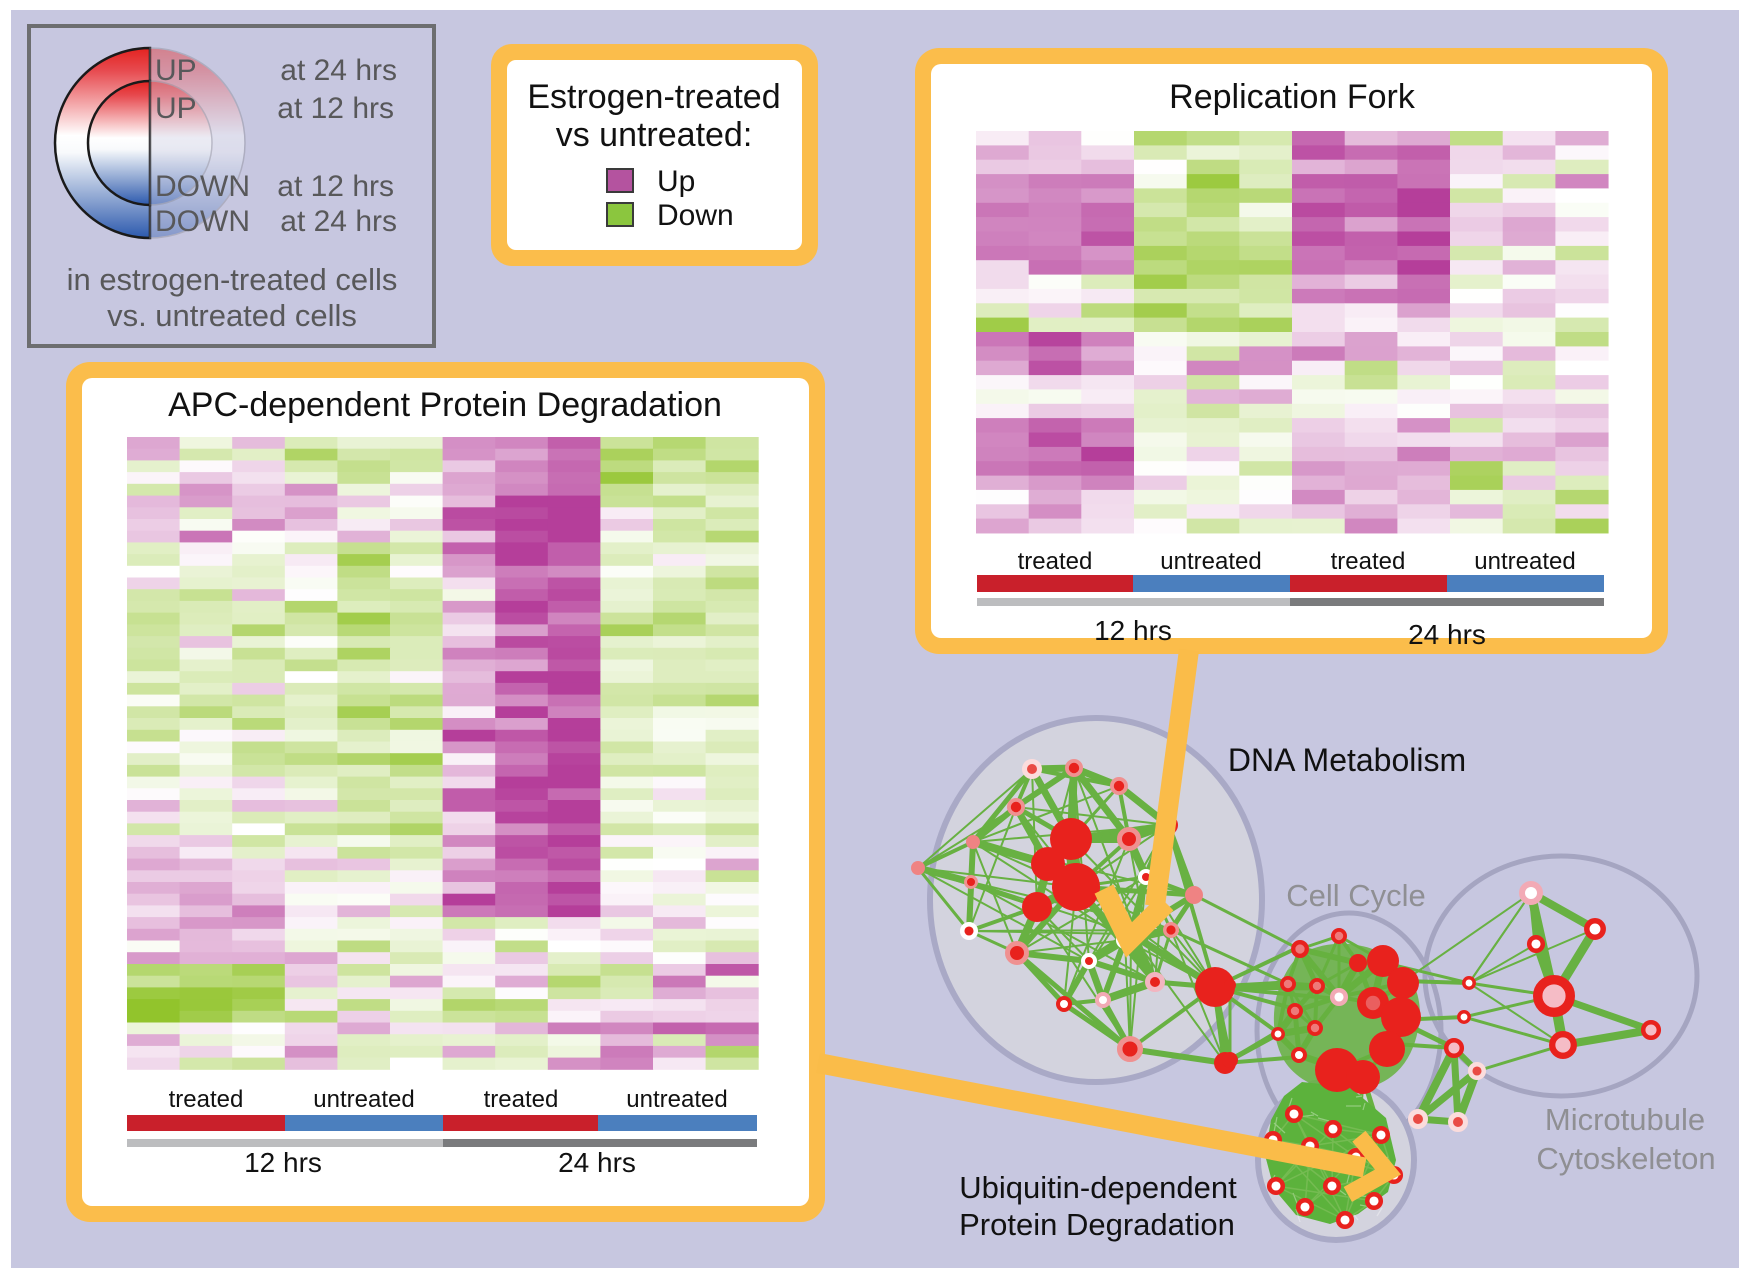 The height and width of the screenshot is (1284, 1750). What do you see at coordinates (445, 405) in the screenshot?
I see `svg-text:APC-dependent Protein Degradat: APC-dependent Protein Degradation` at bounding box center [445, 405].